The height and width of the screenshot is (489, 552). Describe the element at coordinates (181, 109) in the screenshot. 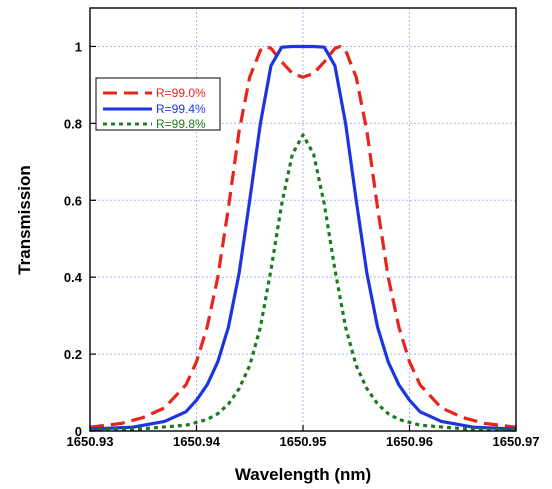

I see `legend-label-r994: R=99.4%` at that location.